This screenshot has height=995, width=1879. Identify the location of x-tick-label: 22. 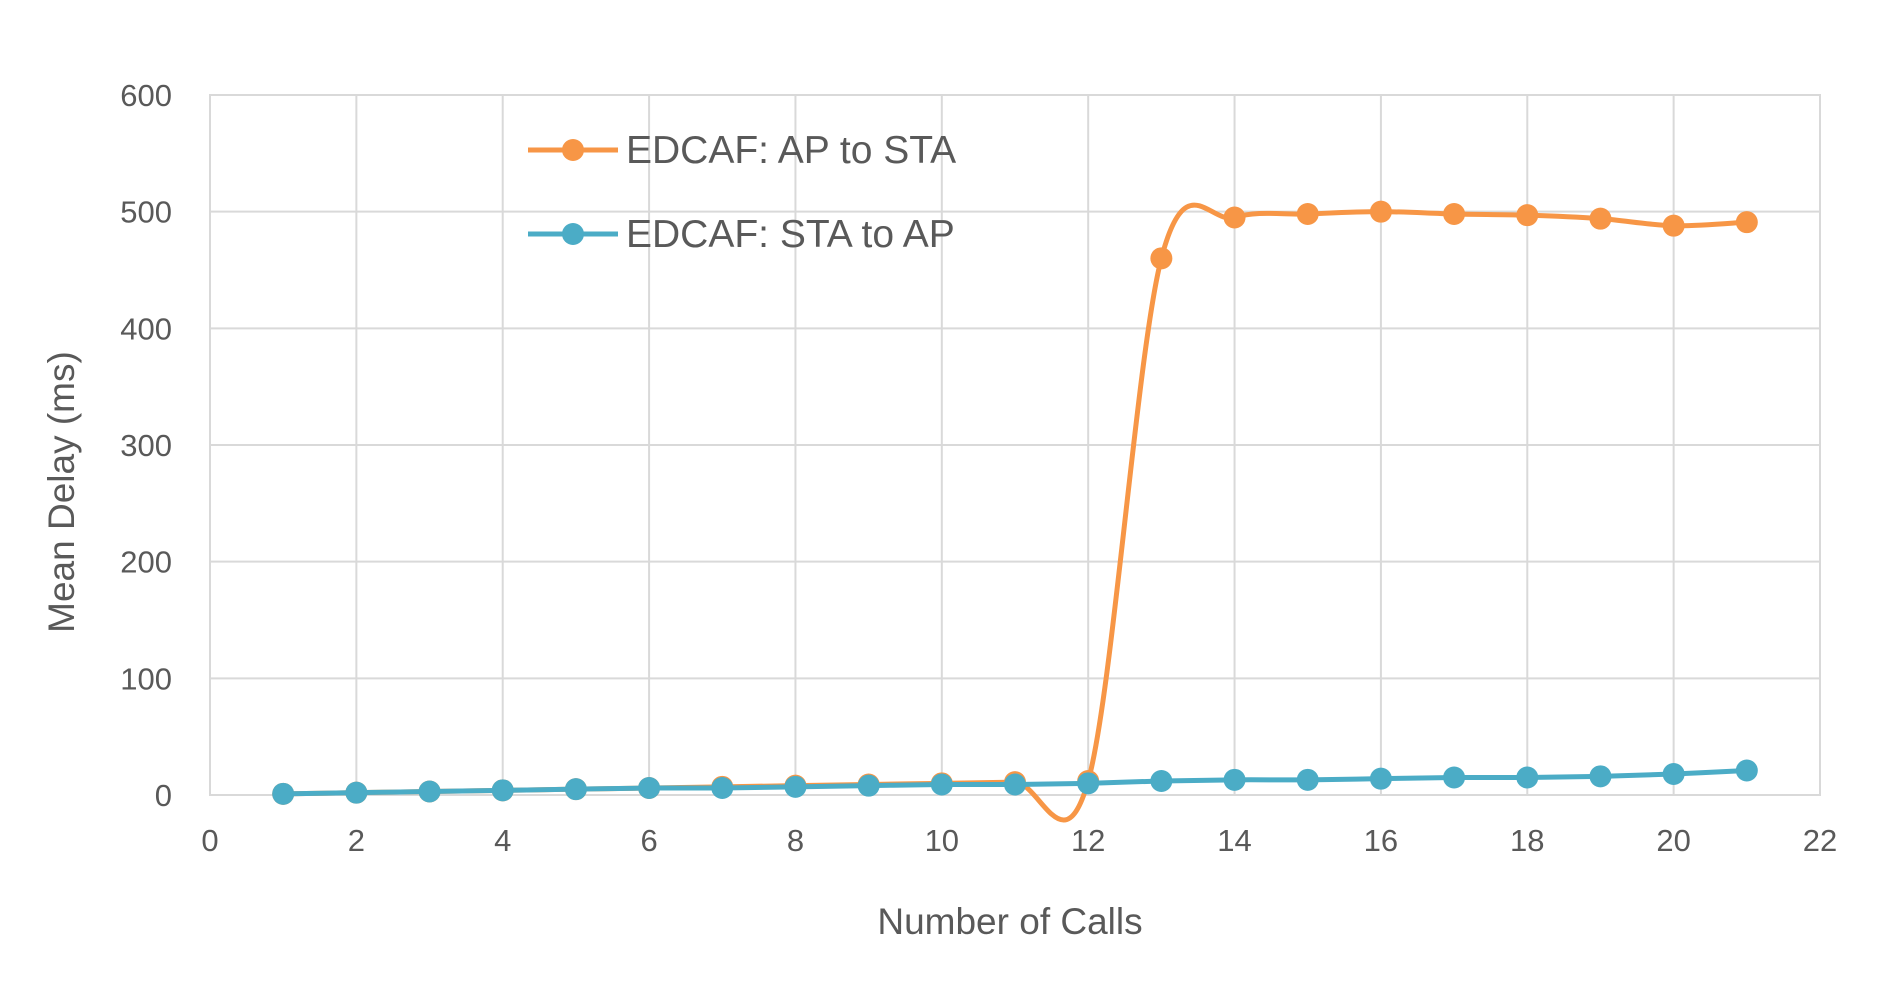
(1820, 840).